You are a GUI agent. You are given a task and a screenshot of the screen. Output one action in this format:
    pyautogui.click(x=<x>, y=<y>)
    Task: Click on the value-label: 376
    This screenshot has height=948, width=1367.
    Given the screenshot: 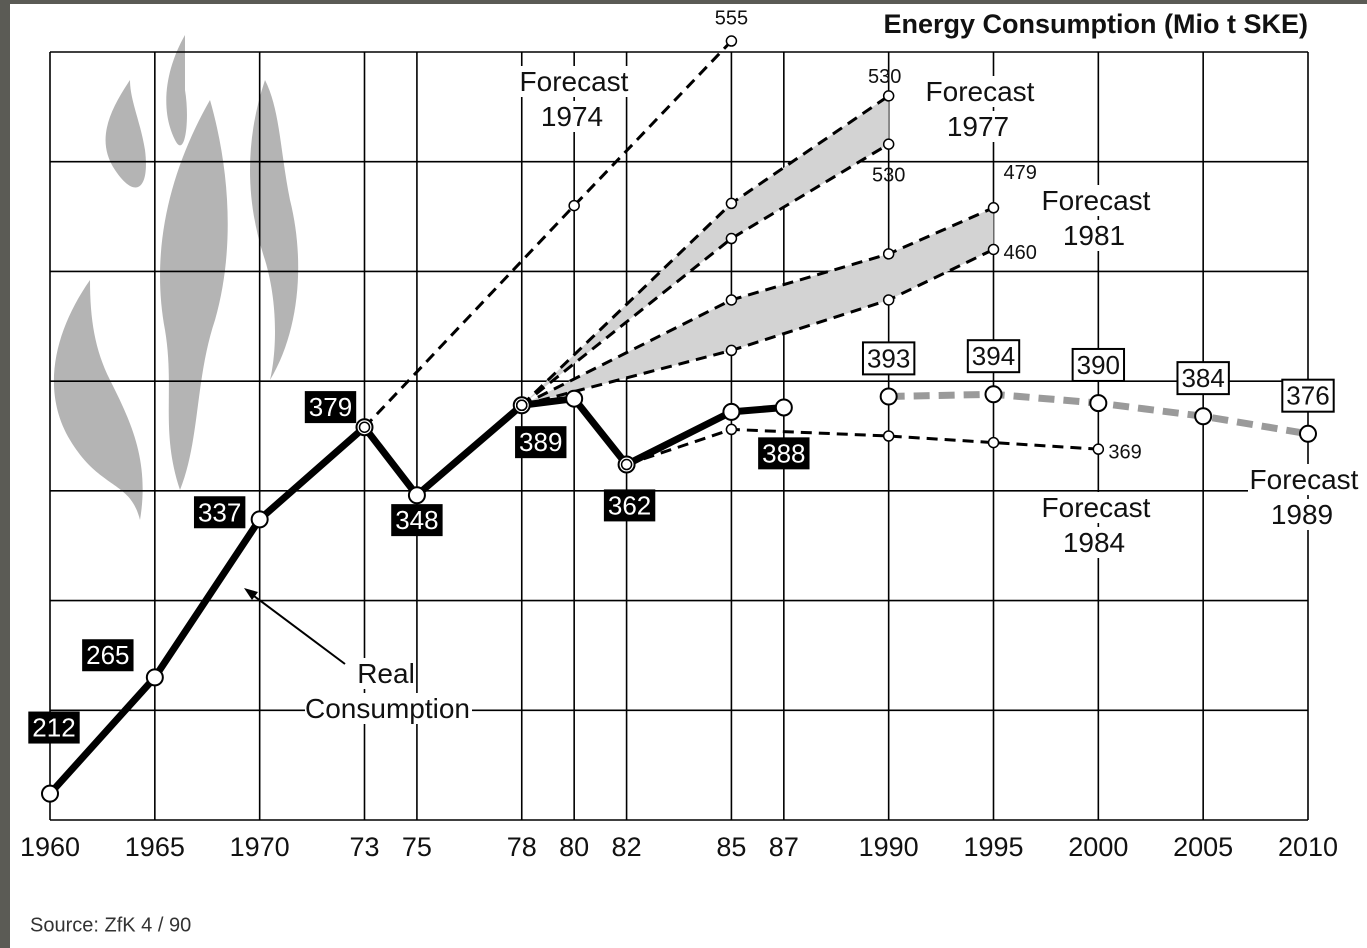 What is the action you would take?
    pyautogui.click(x=1308, y=395)
    